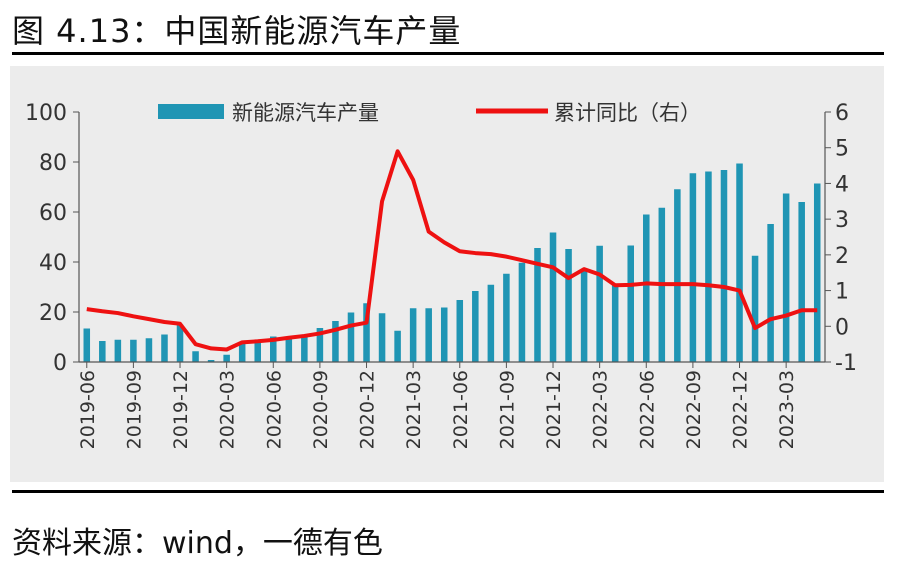  What do you see at coordinates (461, 409) in the screenshot?
I see `x-tick-label: 2021-06` at bounding box center [461, 409].